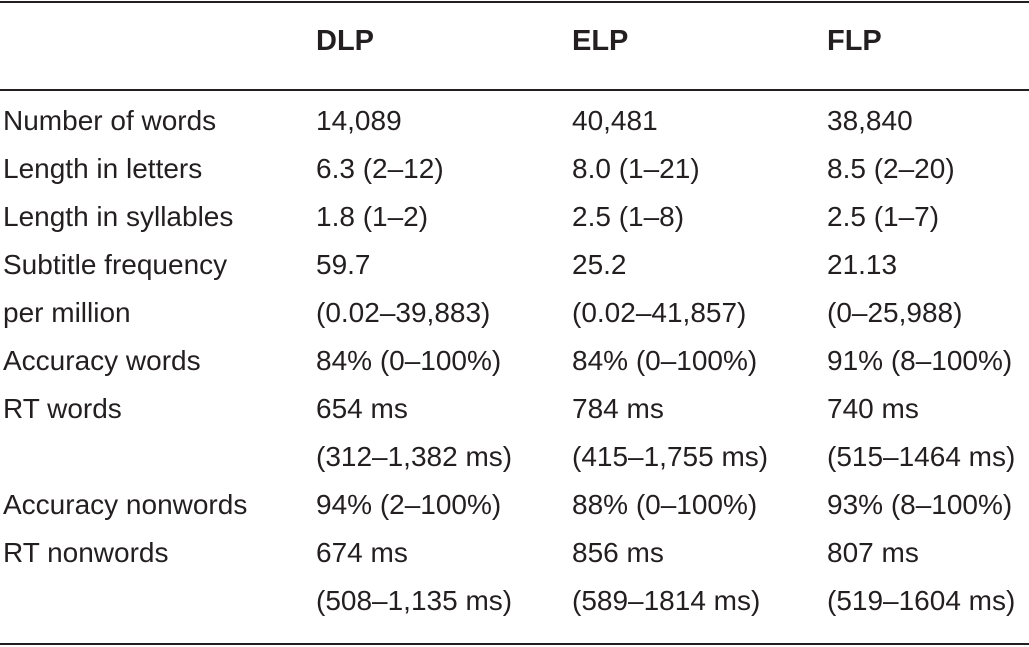 The height and width of the screenshot is (647, 1029). I want to click on cell-dlp: 1.8 (1–2), so click(372, 216).